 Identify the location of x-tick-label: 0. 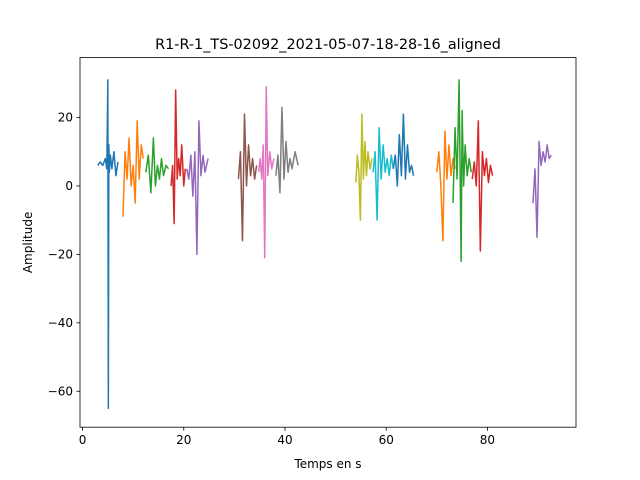
(83, 440).